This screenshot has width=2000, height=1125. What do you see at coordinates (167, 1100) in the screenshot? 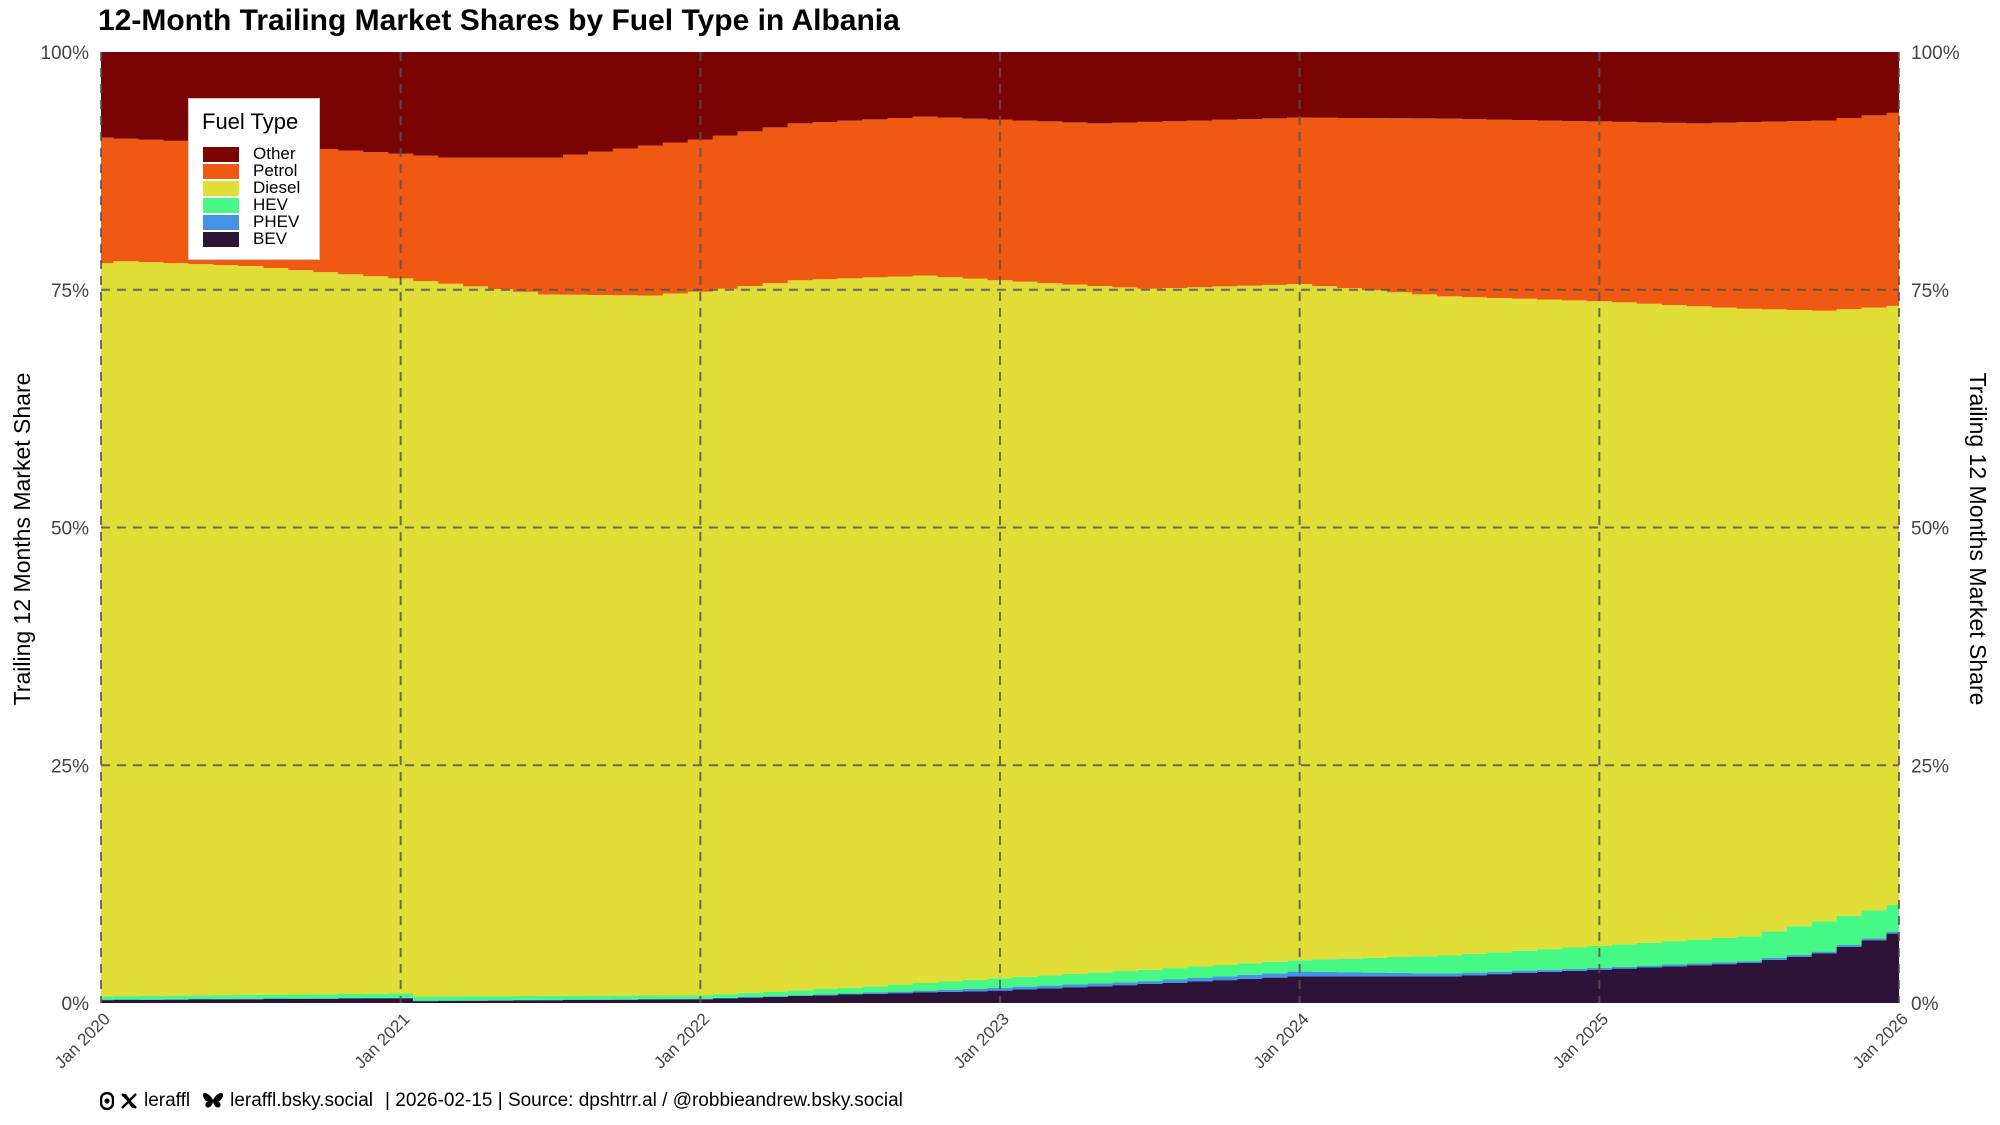
I see `footer-handle-x: leraffl` at bounding box center [167, 1100].